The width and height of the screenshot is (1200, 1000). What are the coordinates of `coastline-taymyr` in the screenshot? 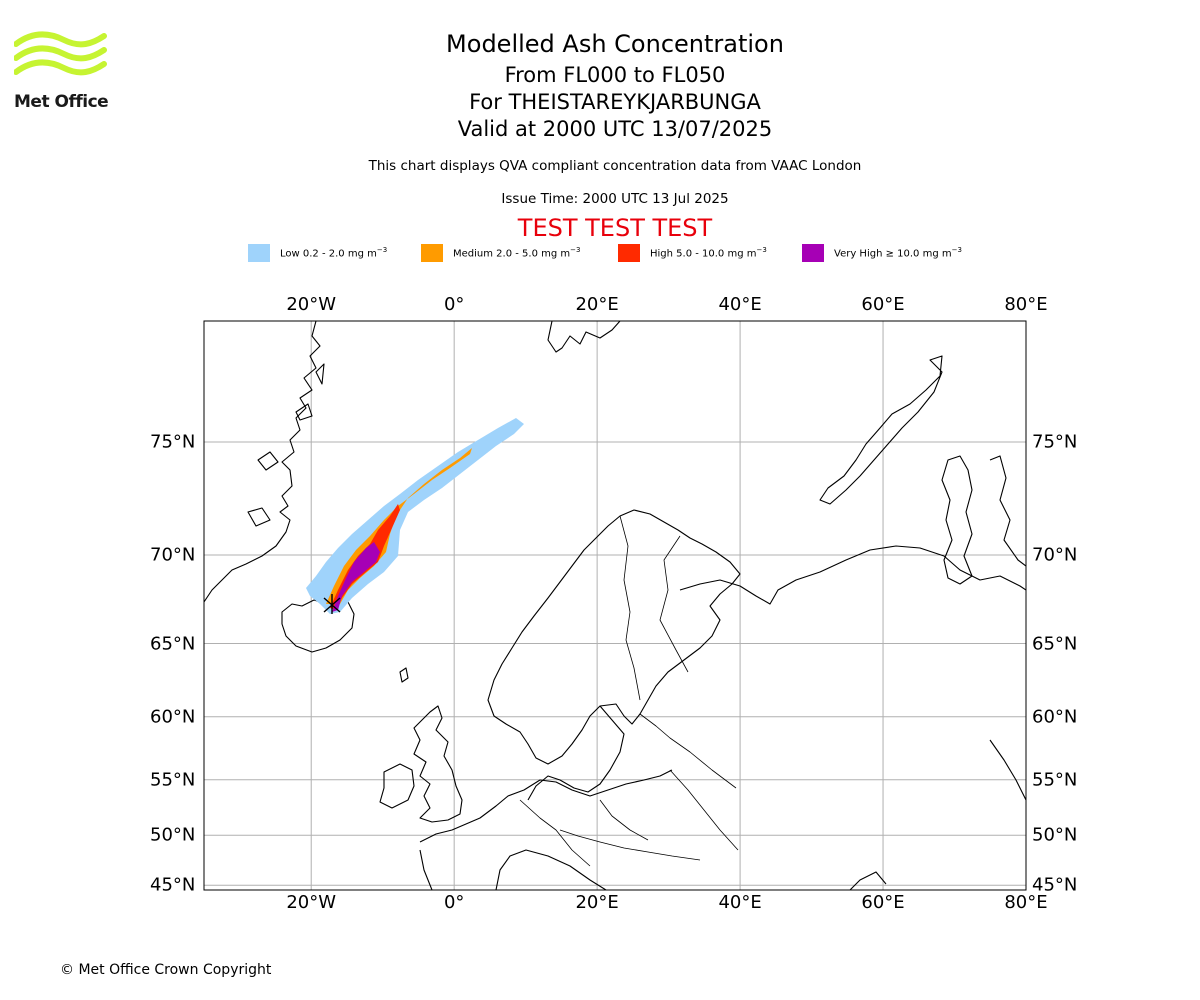 It's located at (1007, 511).